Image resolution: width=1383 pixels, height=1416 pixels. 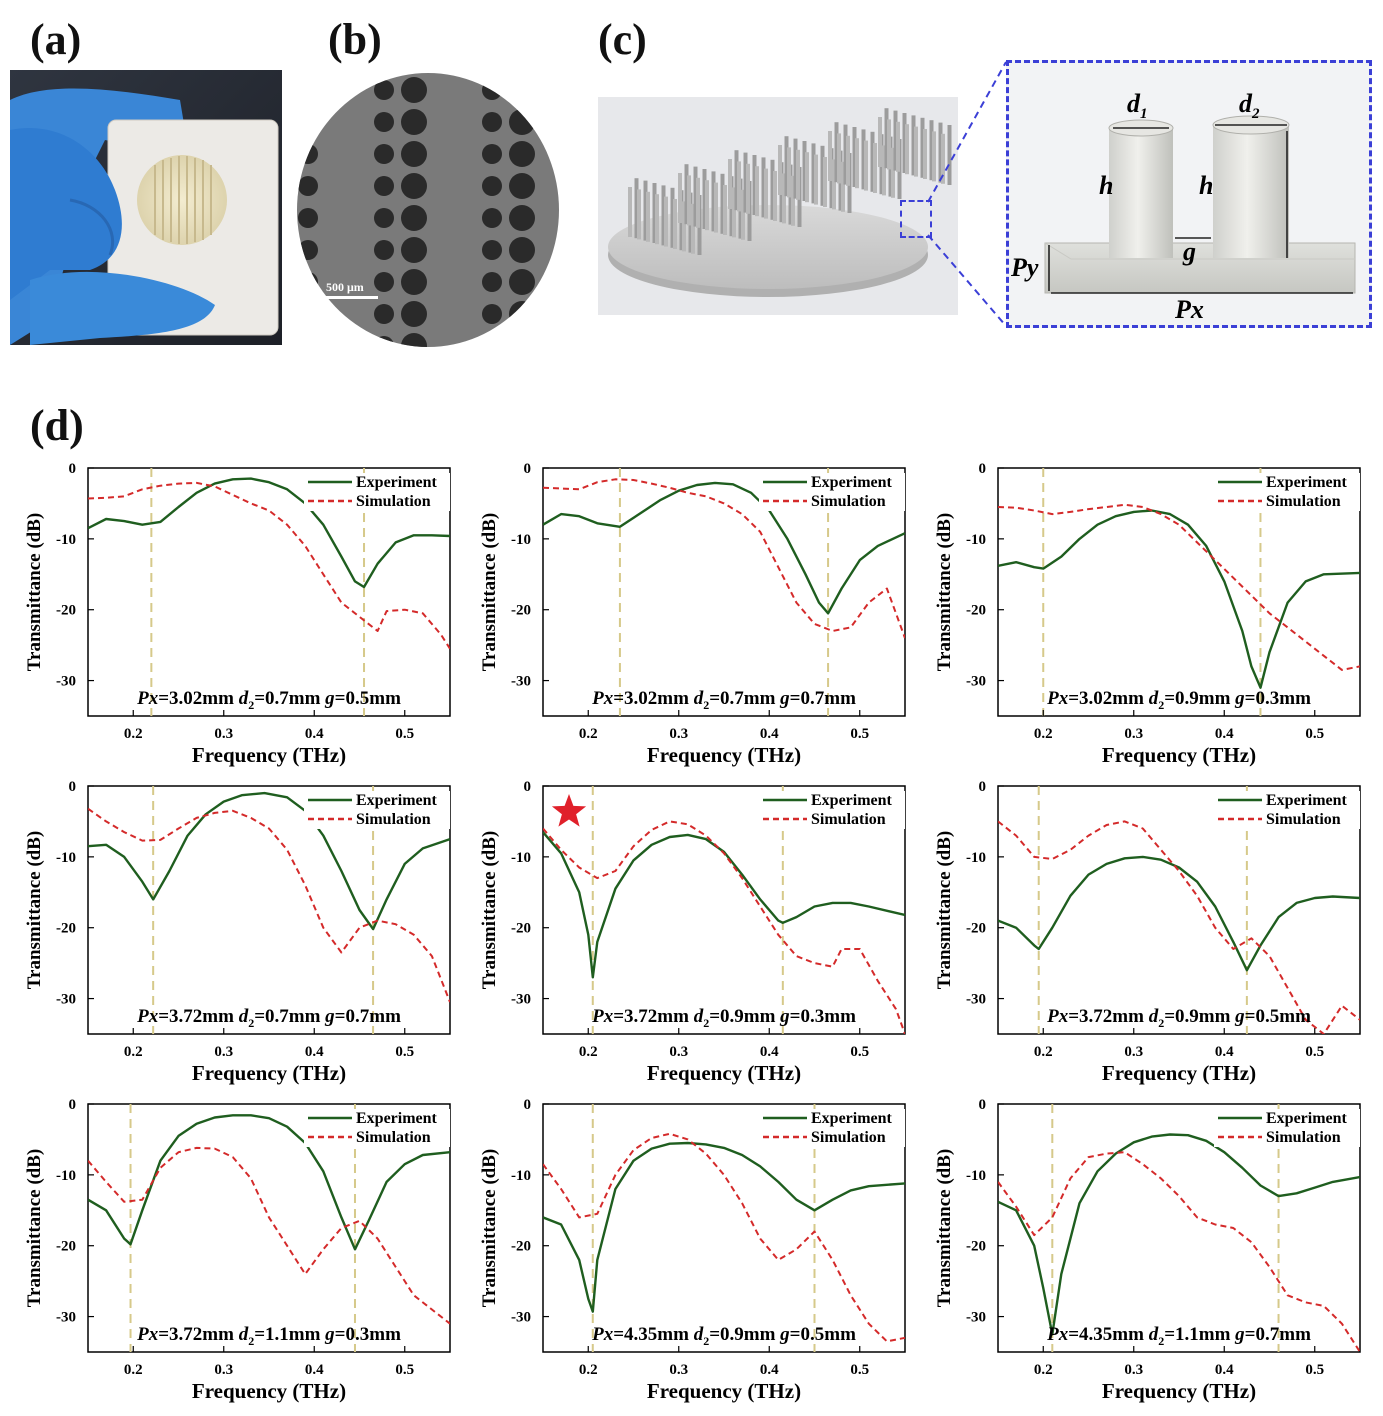 I want to click on sem-scale-label: 500 μm, so click(x=345, y=287).